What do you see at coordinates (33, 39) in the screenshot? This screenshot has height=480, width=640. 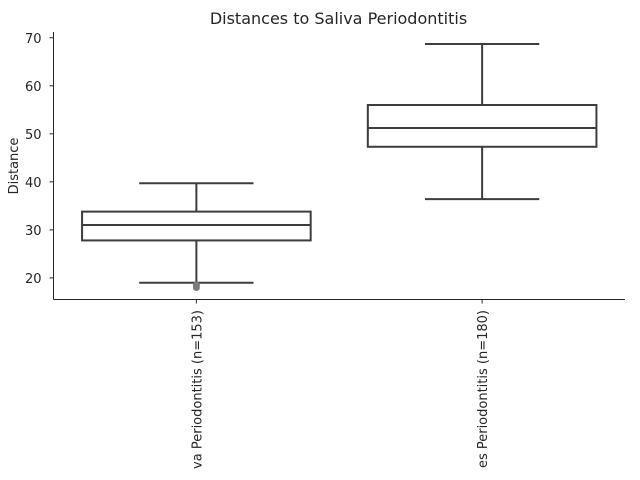 I see `y-tick-label: 70` at bounding box center [33, 39].